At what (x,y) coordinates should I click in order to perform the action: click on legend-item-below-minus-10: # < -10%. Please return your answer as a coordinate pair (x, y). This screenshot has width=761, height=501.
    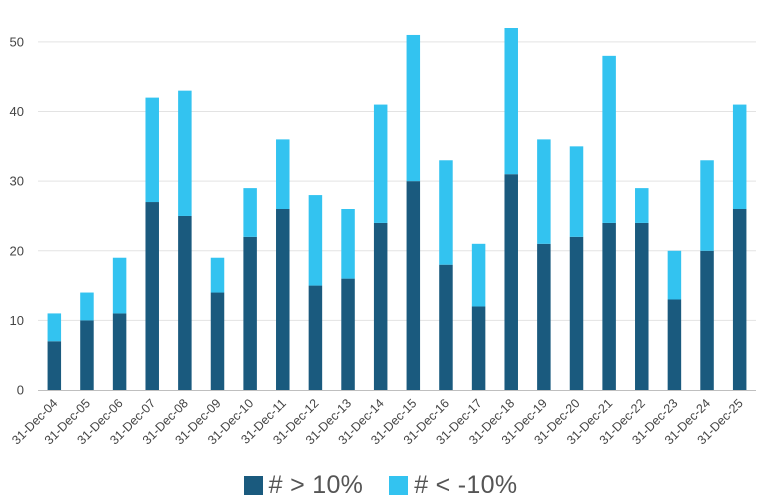
    Looking at the image, I should click on (453, 485).